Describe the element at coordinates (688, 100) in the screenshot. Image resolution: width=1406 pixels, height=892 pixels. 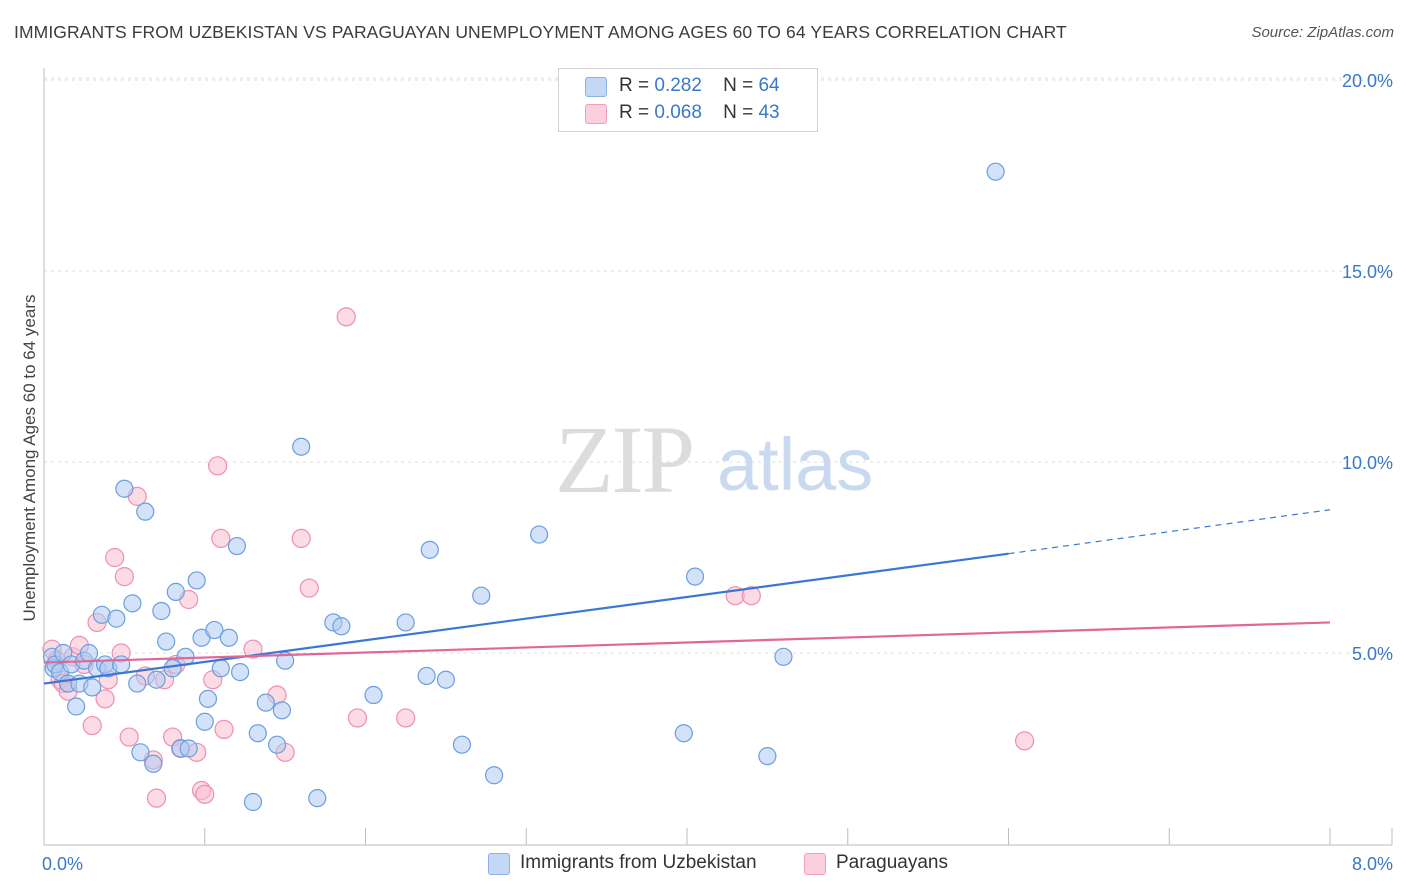
I see `correlation-legend: R = 0.282 N = 64 R = 0.068 N = 43` at that location.